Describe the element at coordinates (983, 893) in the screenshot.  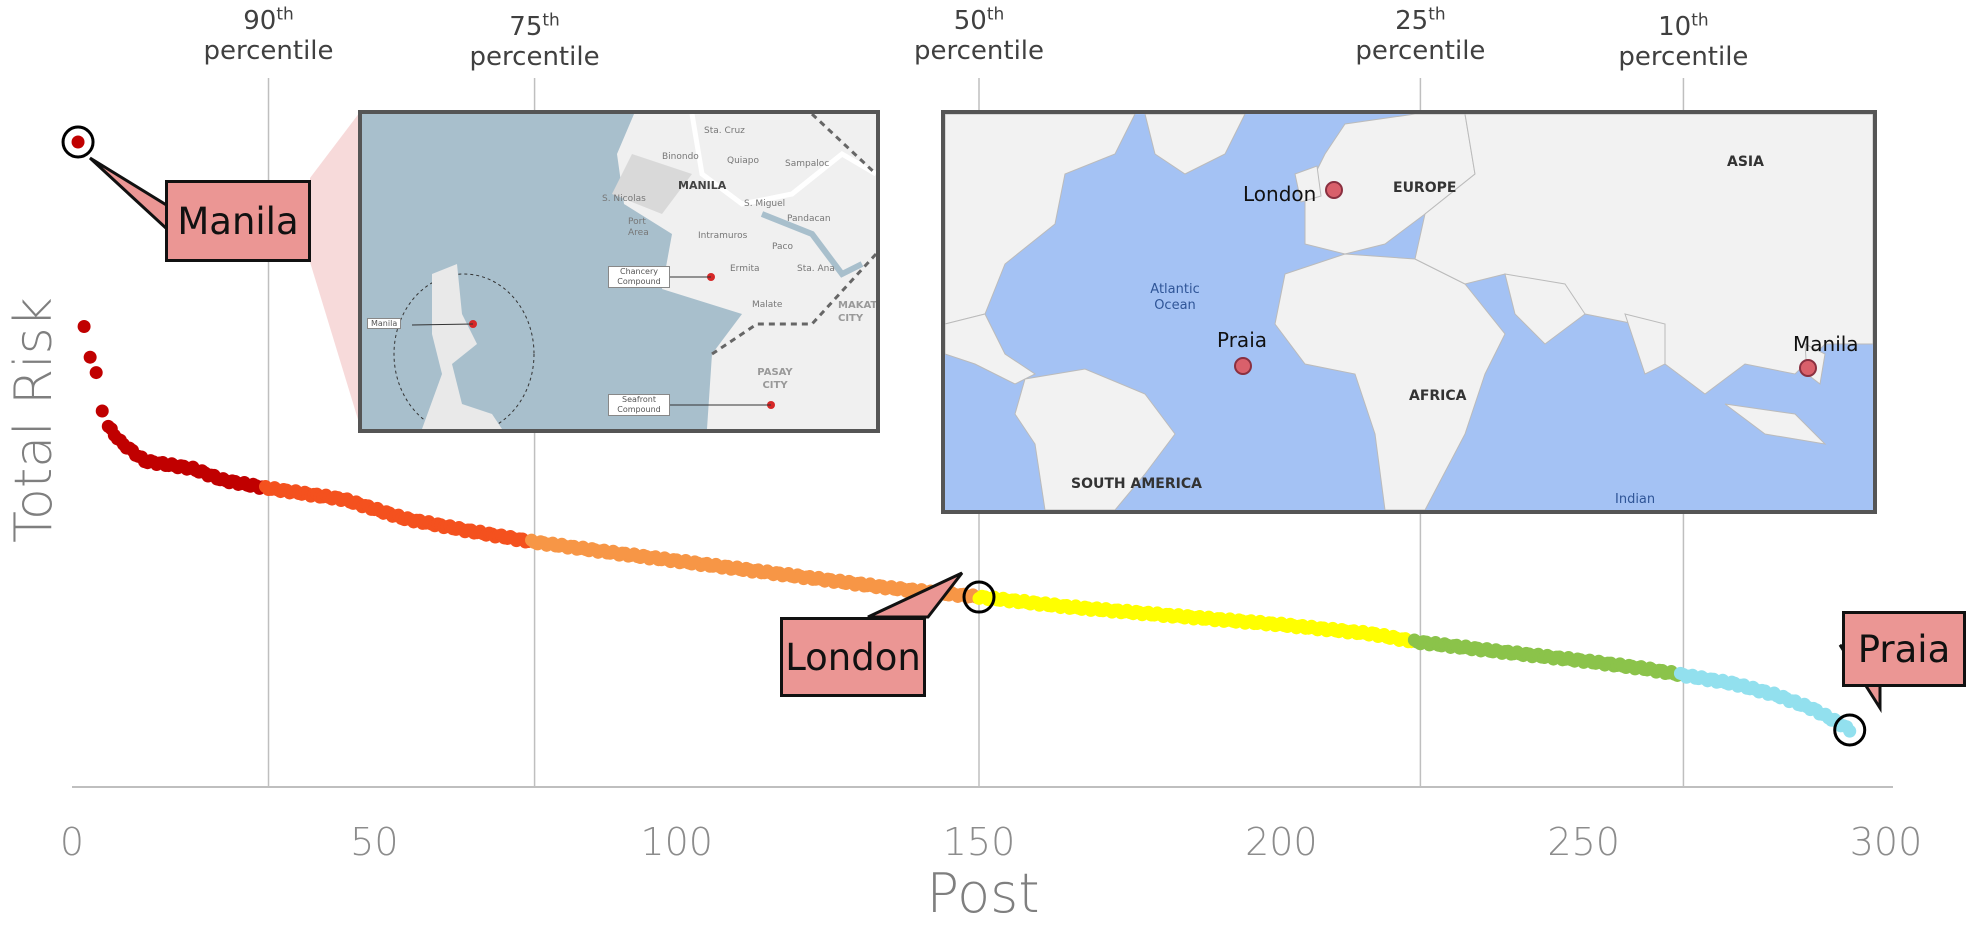
I see `x-axis-title: Post` at that location.